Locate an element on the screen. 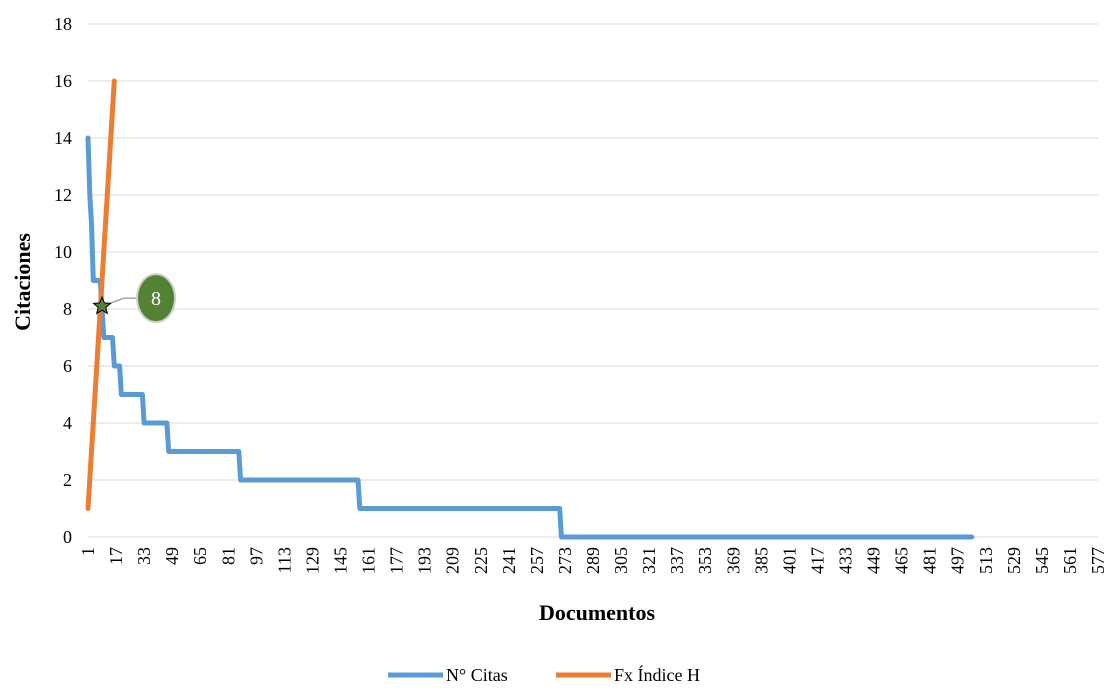  legend: N° Citas Fx Índice H is located at coordinates (544, 674).